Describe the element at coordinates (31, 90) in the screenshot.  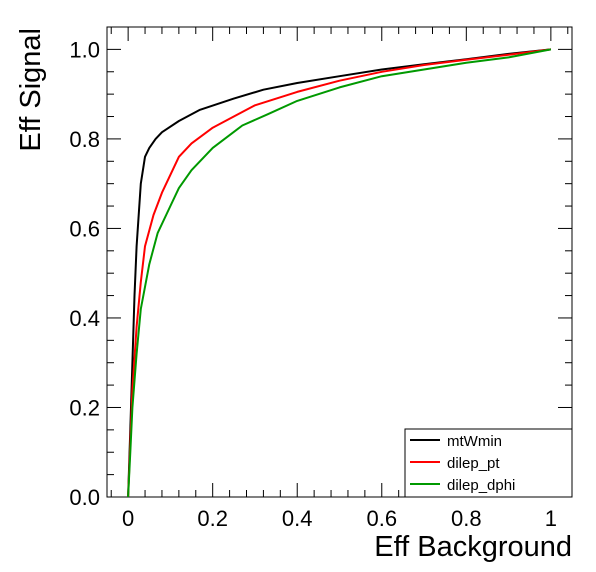
I see `y-axis-label: Eff Signal` at that location.